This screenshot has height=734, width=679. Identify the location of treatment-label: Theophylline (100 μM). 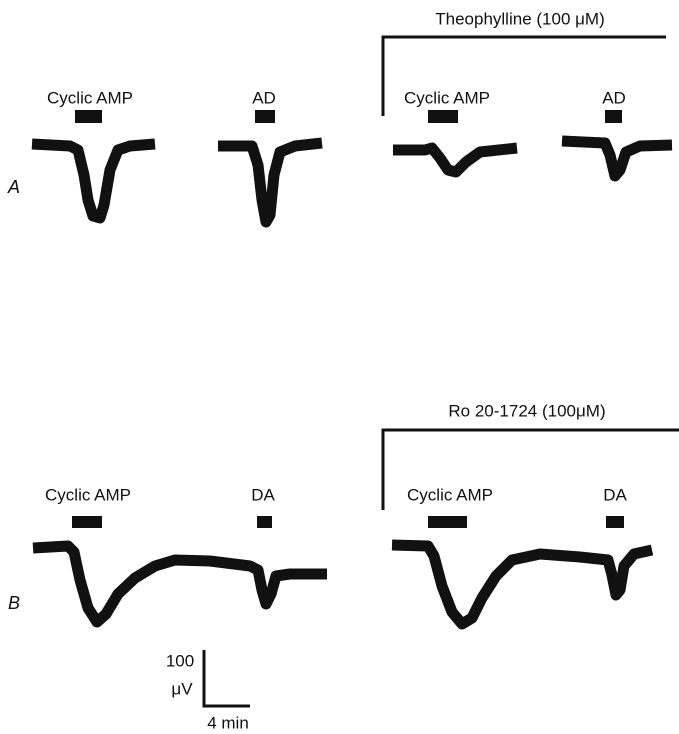
(520, 18).